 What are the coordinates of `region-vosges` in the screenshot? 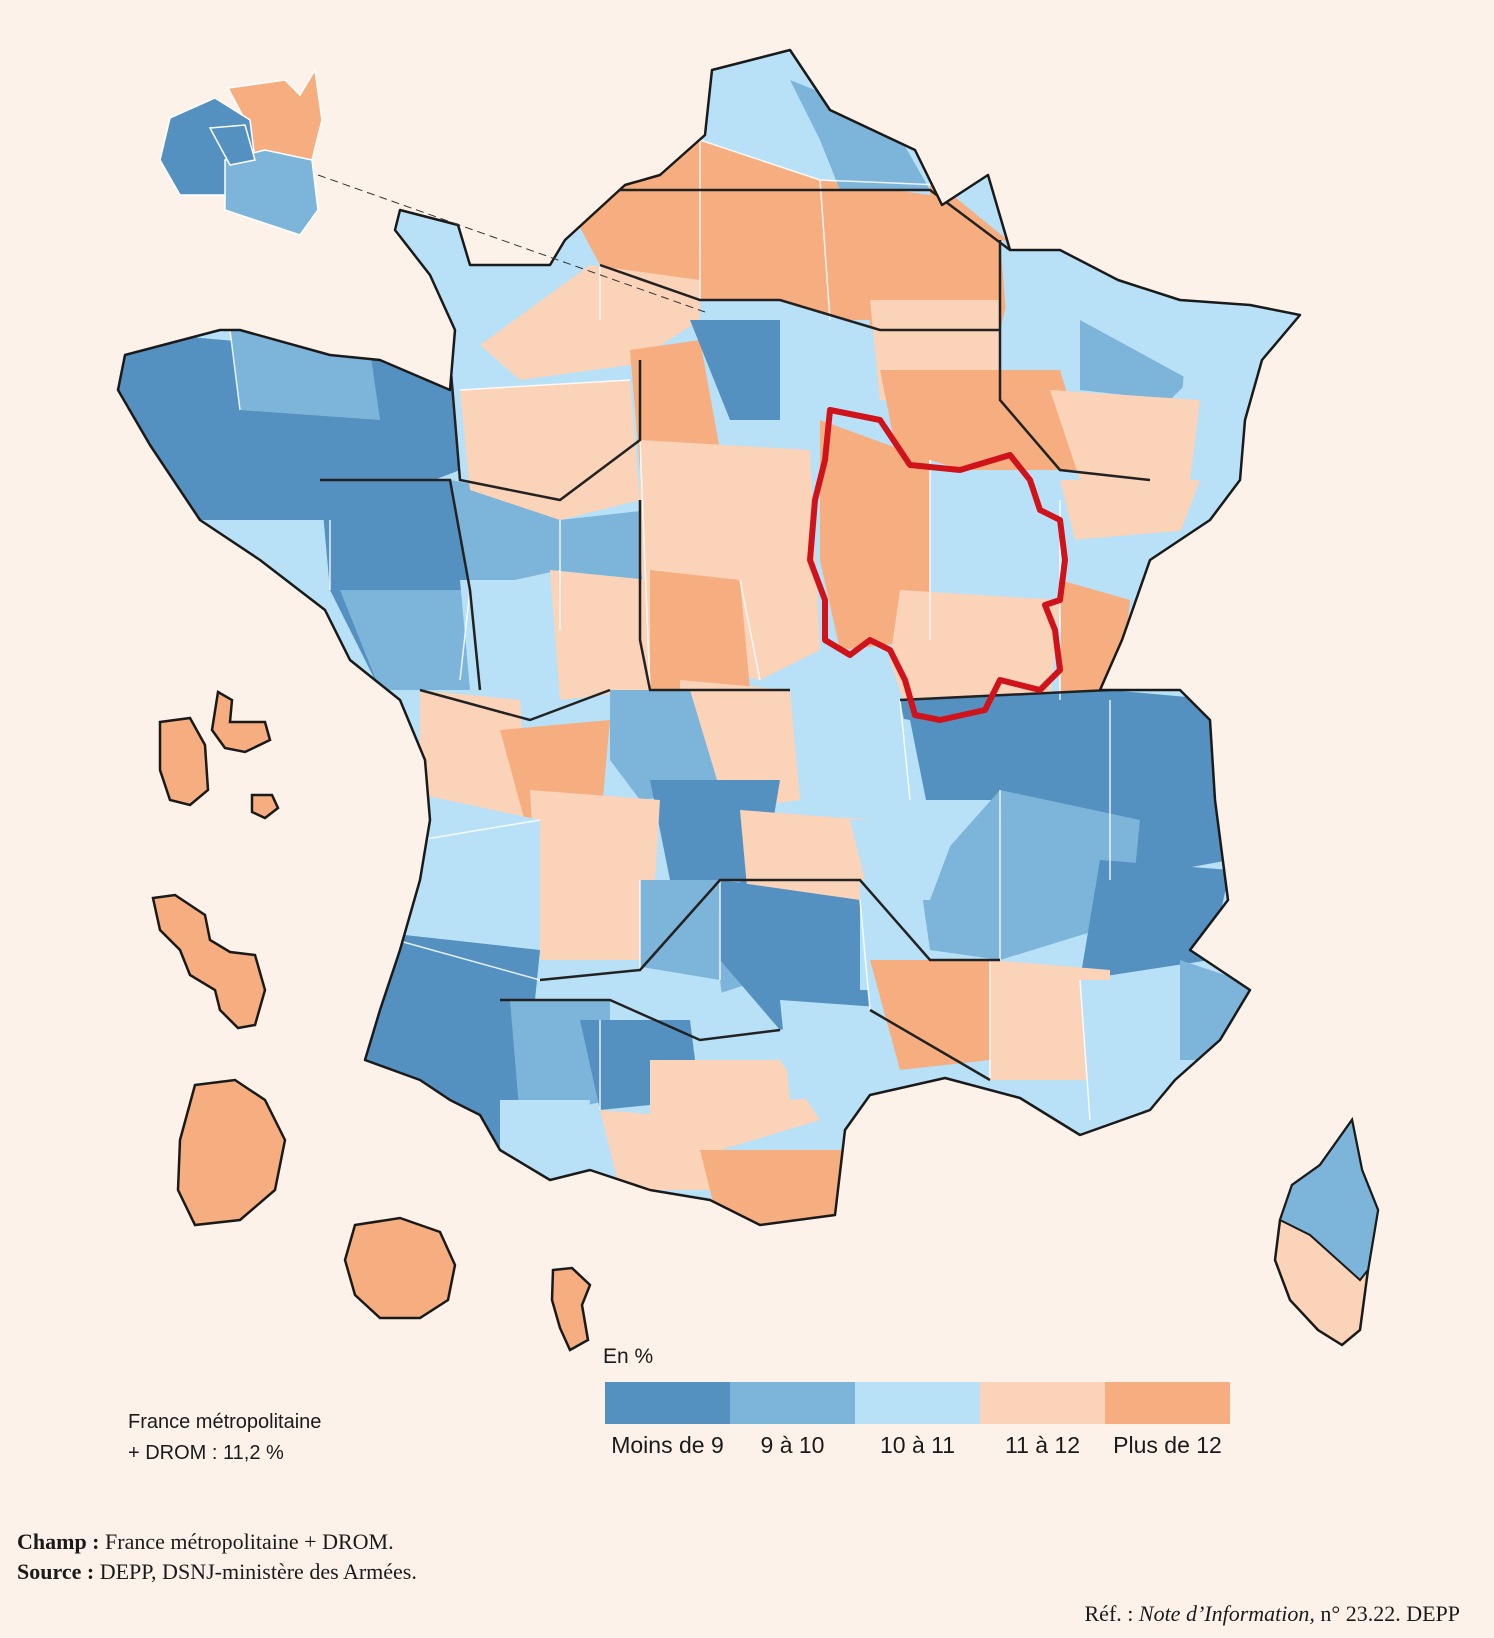 It's located at (1125, 435).